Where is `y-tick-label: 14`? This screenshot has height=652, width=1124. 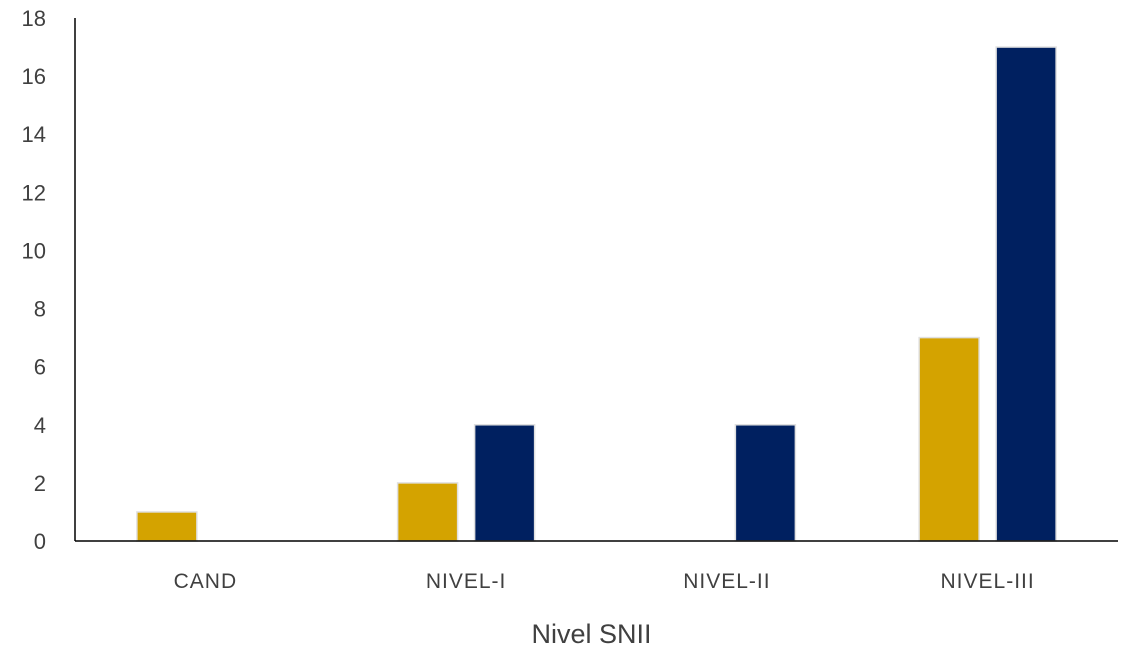 y-tick-label: 14 is located at coordinates (34, 134).